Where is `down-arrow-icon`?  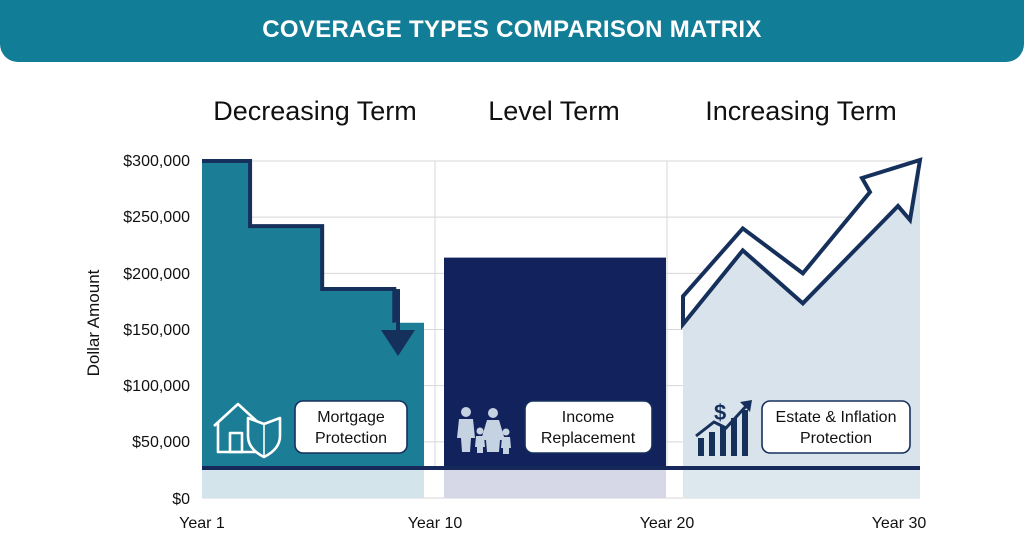
down-arrow-icon is located at coordinates (398, 343).